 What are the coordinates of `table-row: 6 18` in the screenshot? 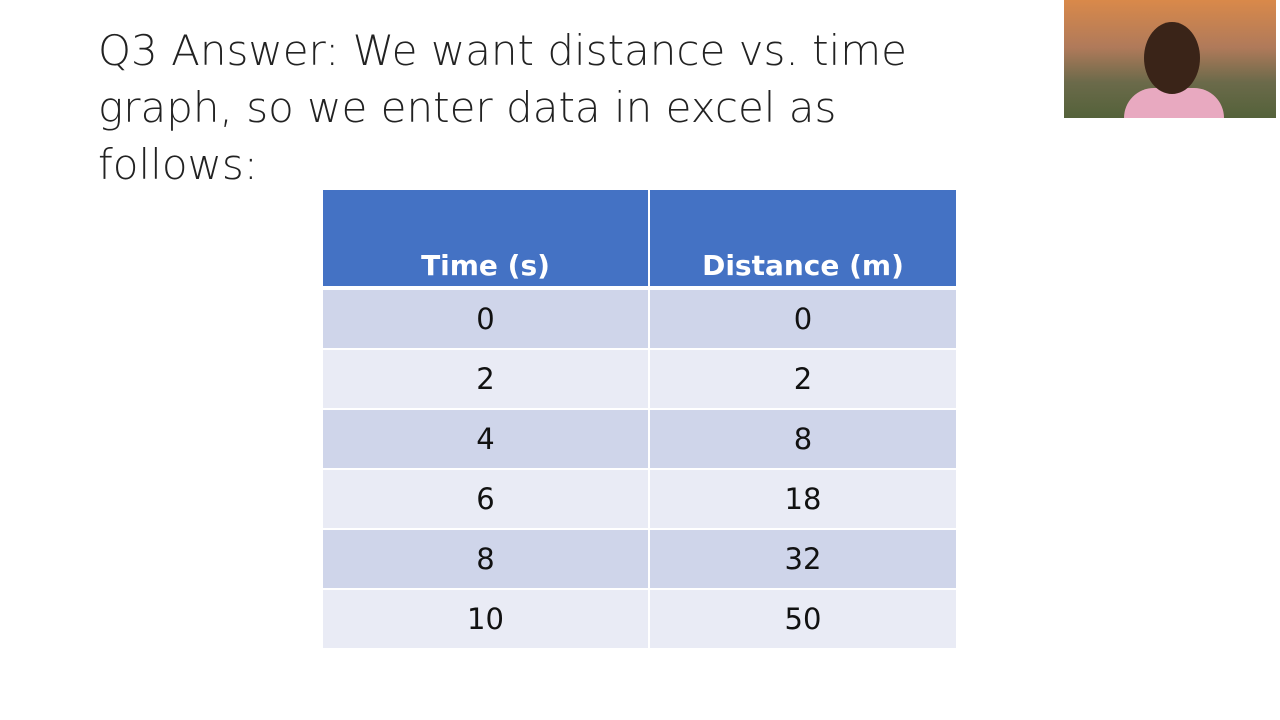 It's located at (639, 498).